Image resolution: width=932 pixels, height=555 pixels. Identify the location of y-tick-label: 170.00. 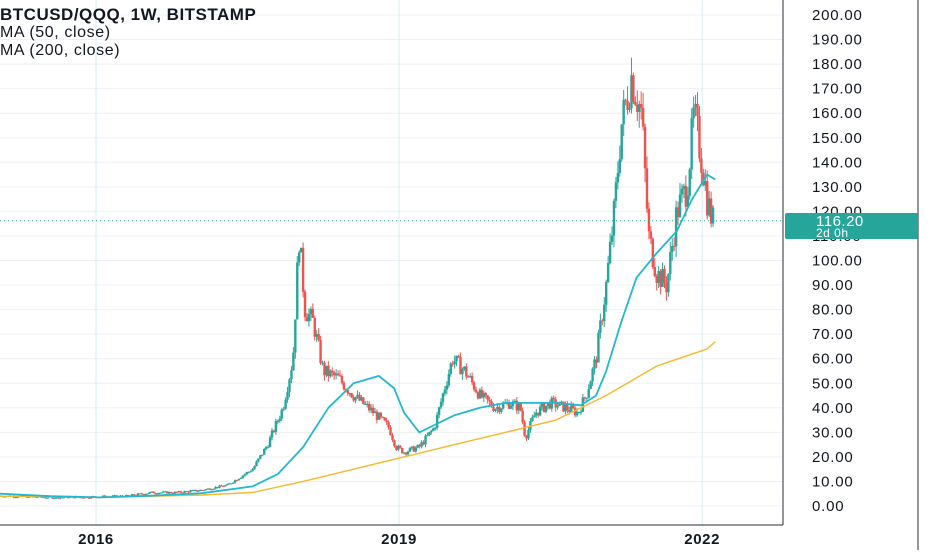
(837, 89).